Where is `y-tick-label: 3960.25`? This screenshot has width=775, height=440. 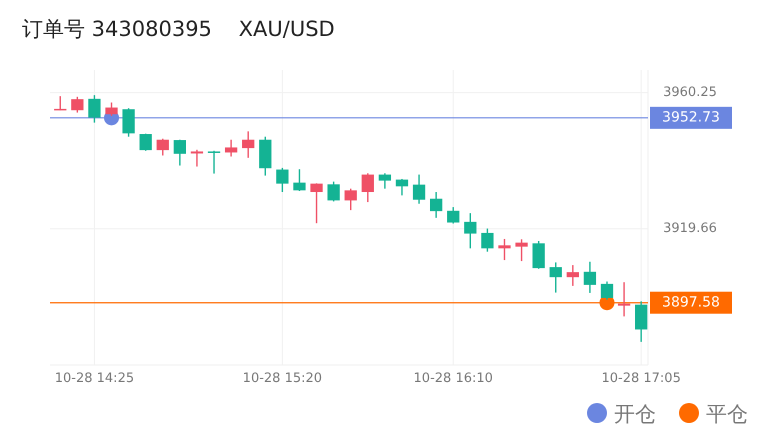 y-tick-label: 3960.25 is located at coordinates (690, 92).